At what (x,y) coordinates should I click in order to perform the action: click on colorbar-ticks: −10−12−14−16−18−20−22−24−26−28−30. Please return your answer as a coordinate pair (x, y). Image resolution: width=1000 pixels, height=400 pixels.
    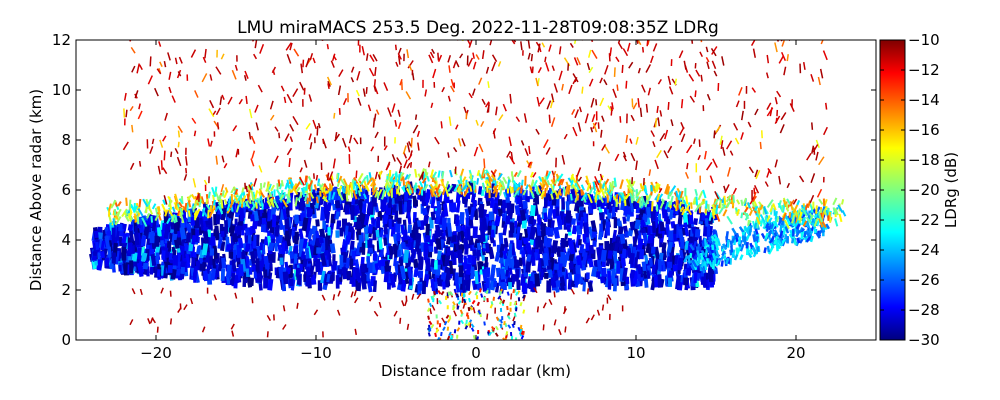
    Looking at the image, I should click on (910, 190).